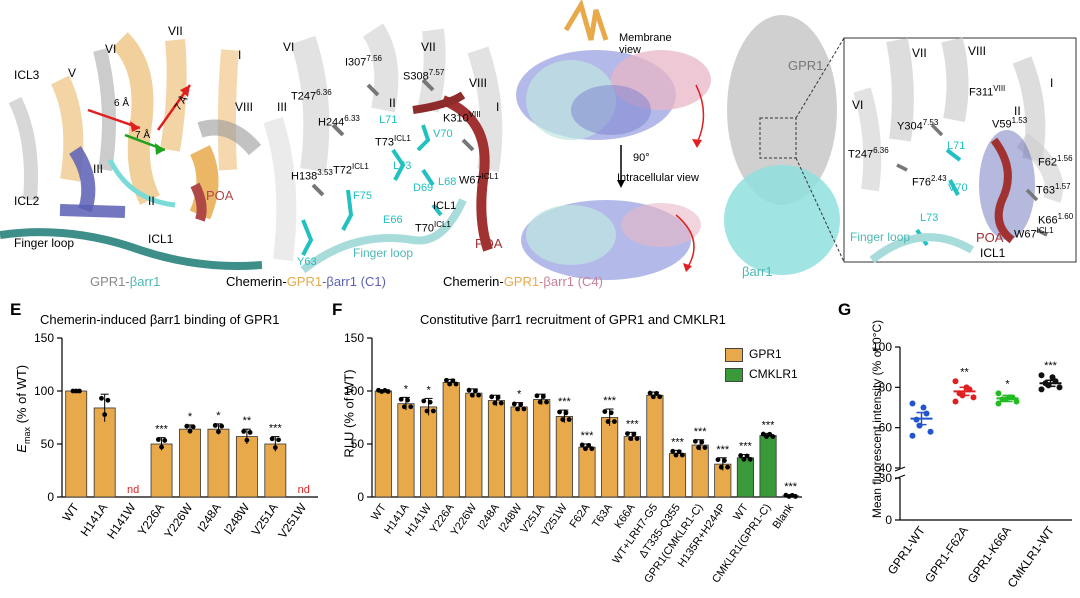  Describe the element at coordinates (523, 281) in the screenshot. I see `caption-c: Chemerin-GPR1-βarr1 (C4)` at that location.